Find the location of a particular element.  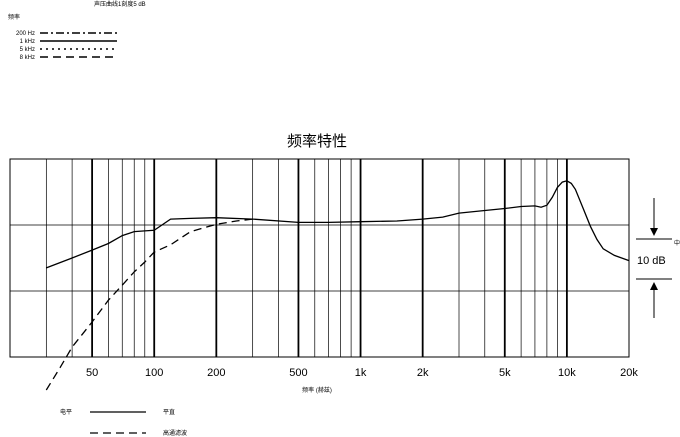

response-legend-label: 高通滤波 is located at coordinates (175, 433).